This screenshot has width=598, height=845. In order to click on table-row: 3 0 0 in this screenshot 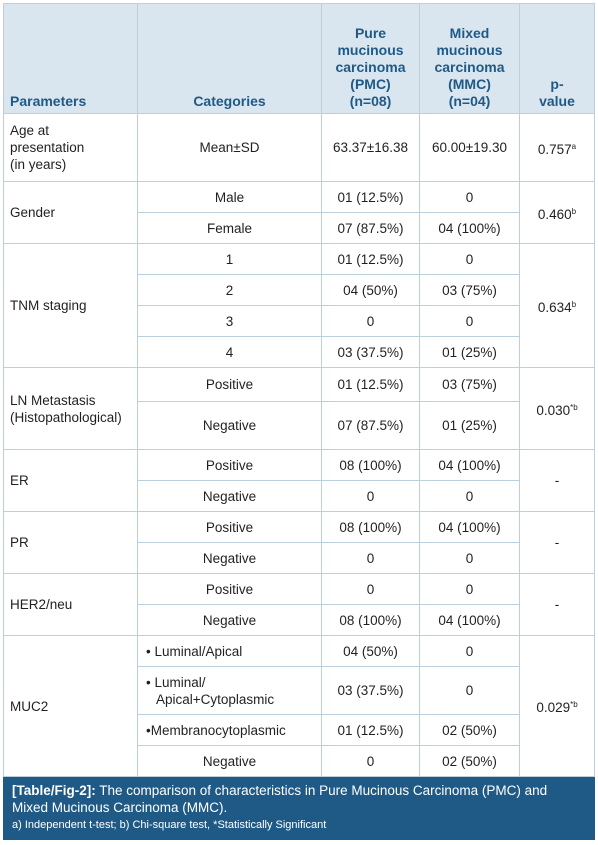, I will do `click(299, 321)`.